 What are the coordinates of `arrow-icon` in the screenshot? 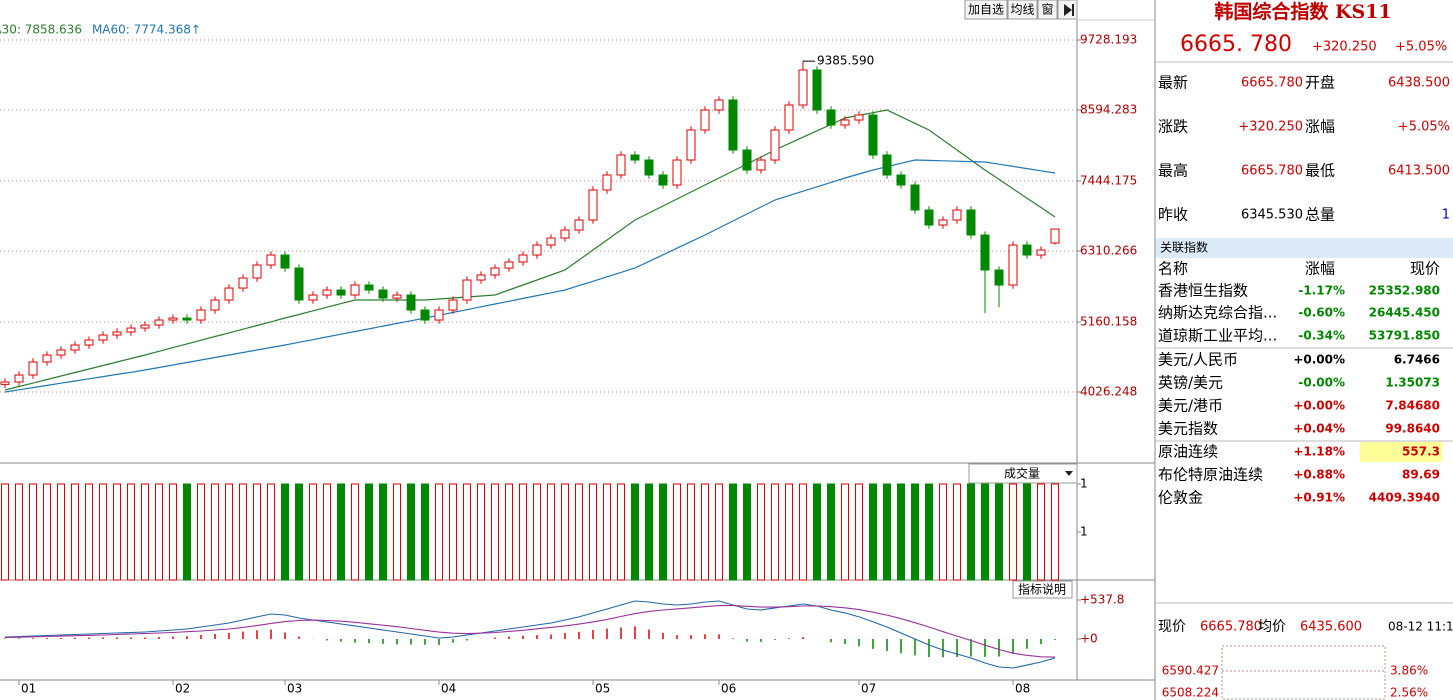 It's located at (1068, 10).